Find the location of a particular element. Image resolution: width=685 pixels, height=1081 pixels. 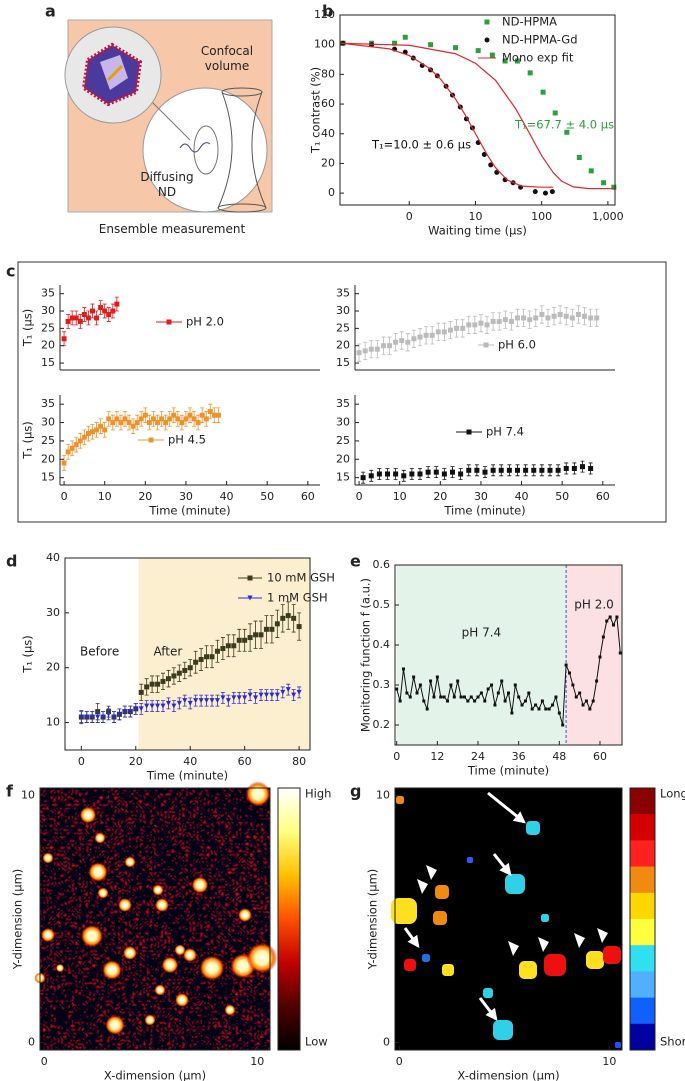

colorbar-label: Short is located at coordinates (672, 1042).